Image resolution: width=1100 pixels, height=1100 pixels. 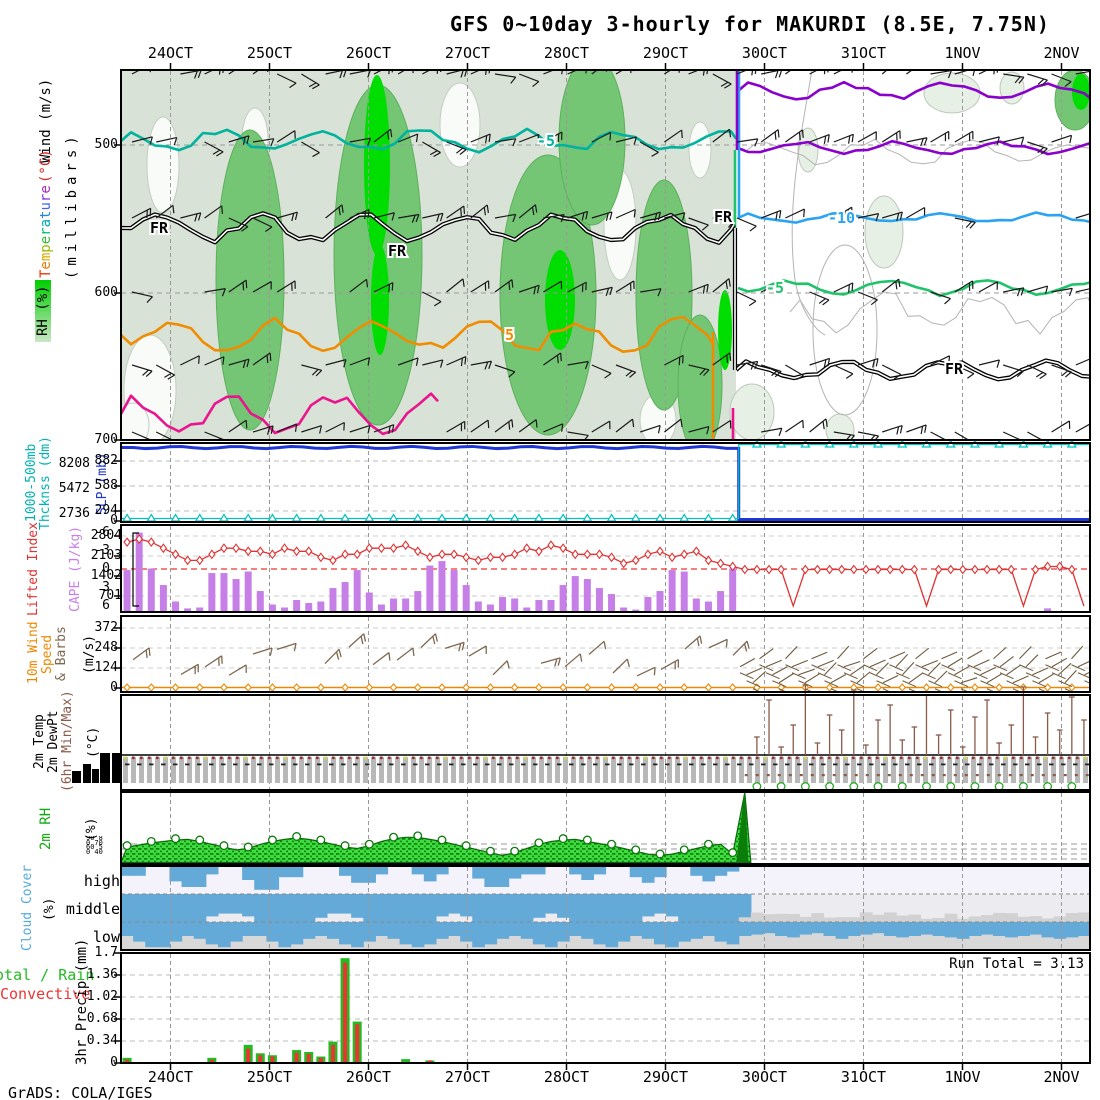 I want to click on precip-tick: 1.36, so click(x=102, y=974).